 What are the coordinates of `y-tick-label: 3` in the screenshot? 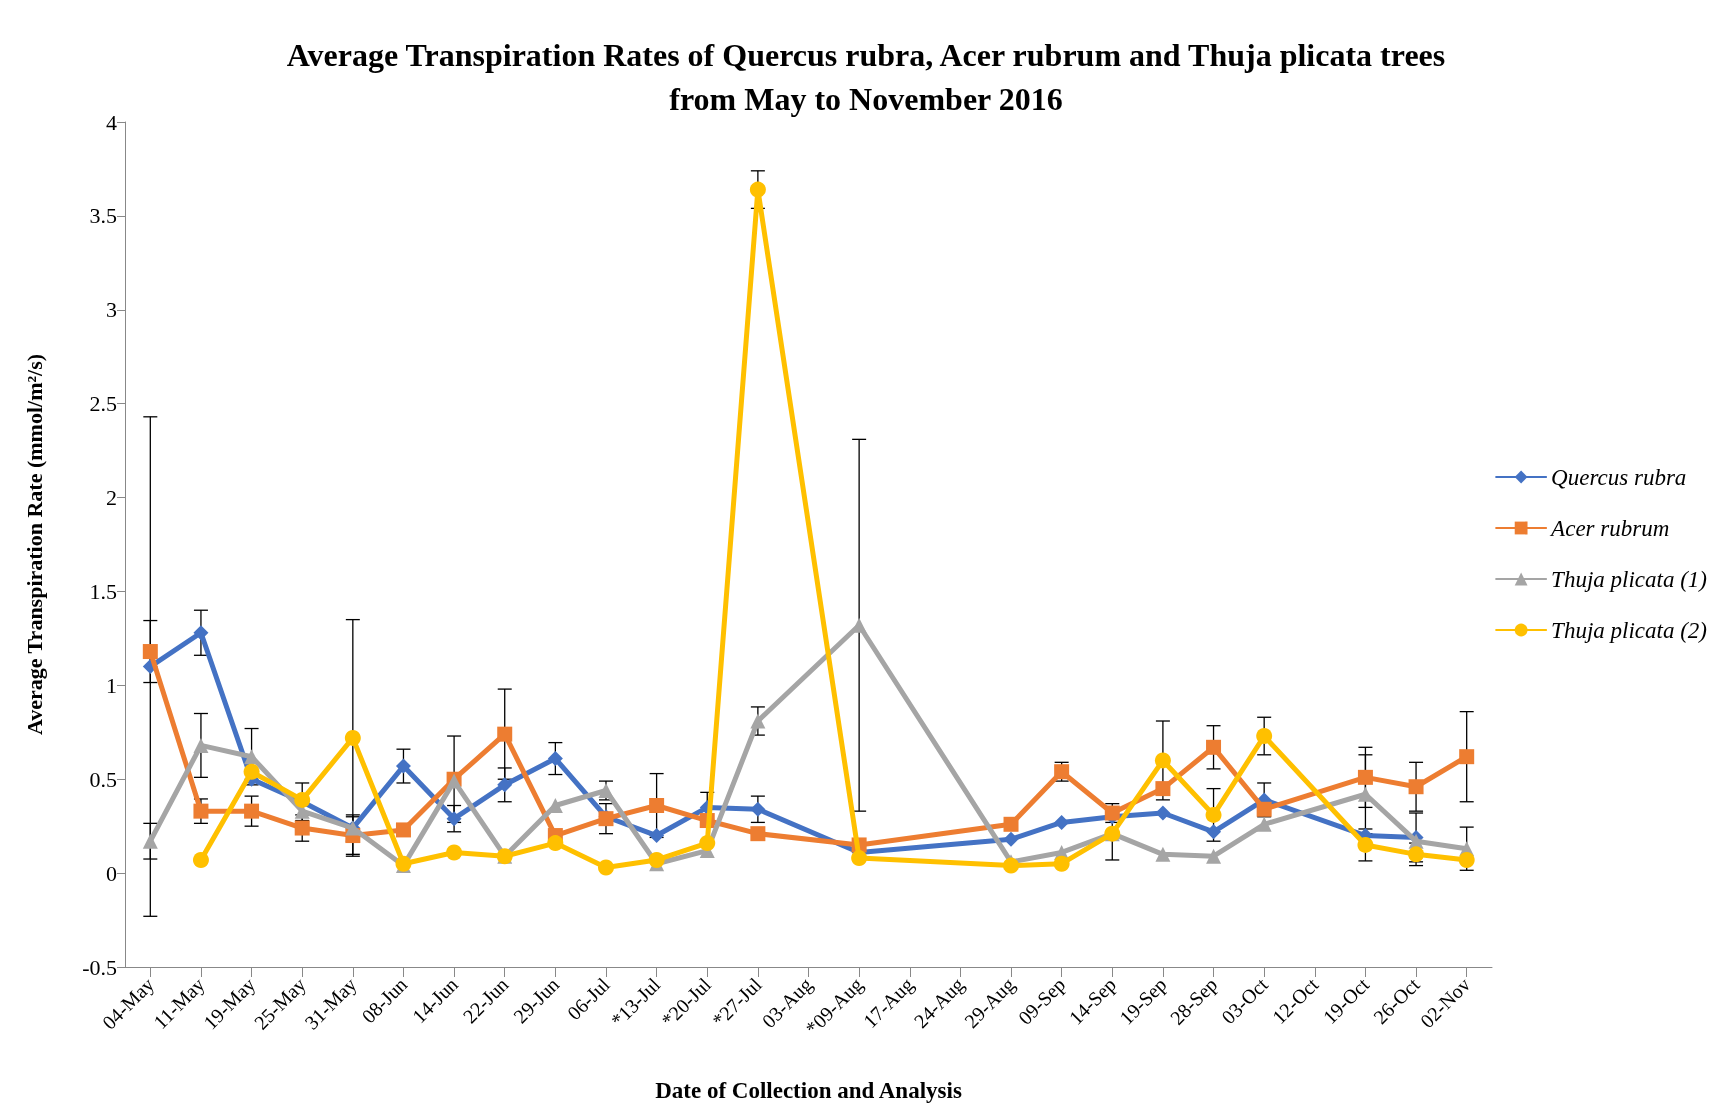 It's located at (111, 310).